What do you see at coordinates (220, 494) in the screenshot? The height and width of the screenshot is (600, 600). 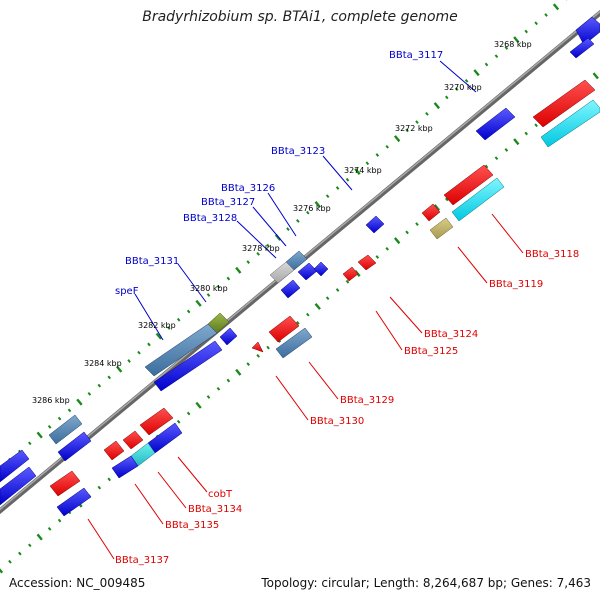 I see `gene-label: cobT` at bounding box center [220, 494].